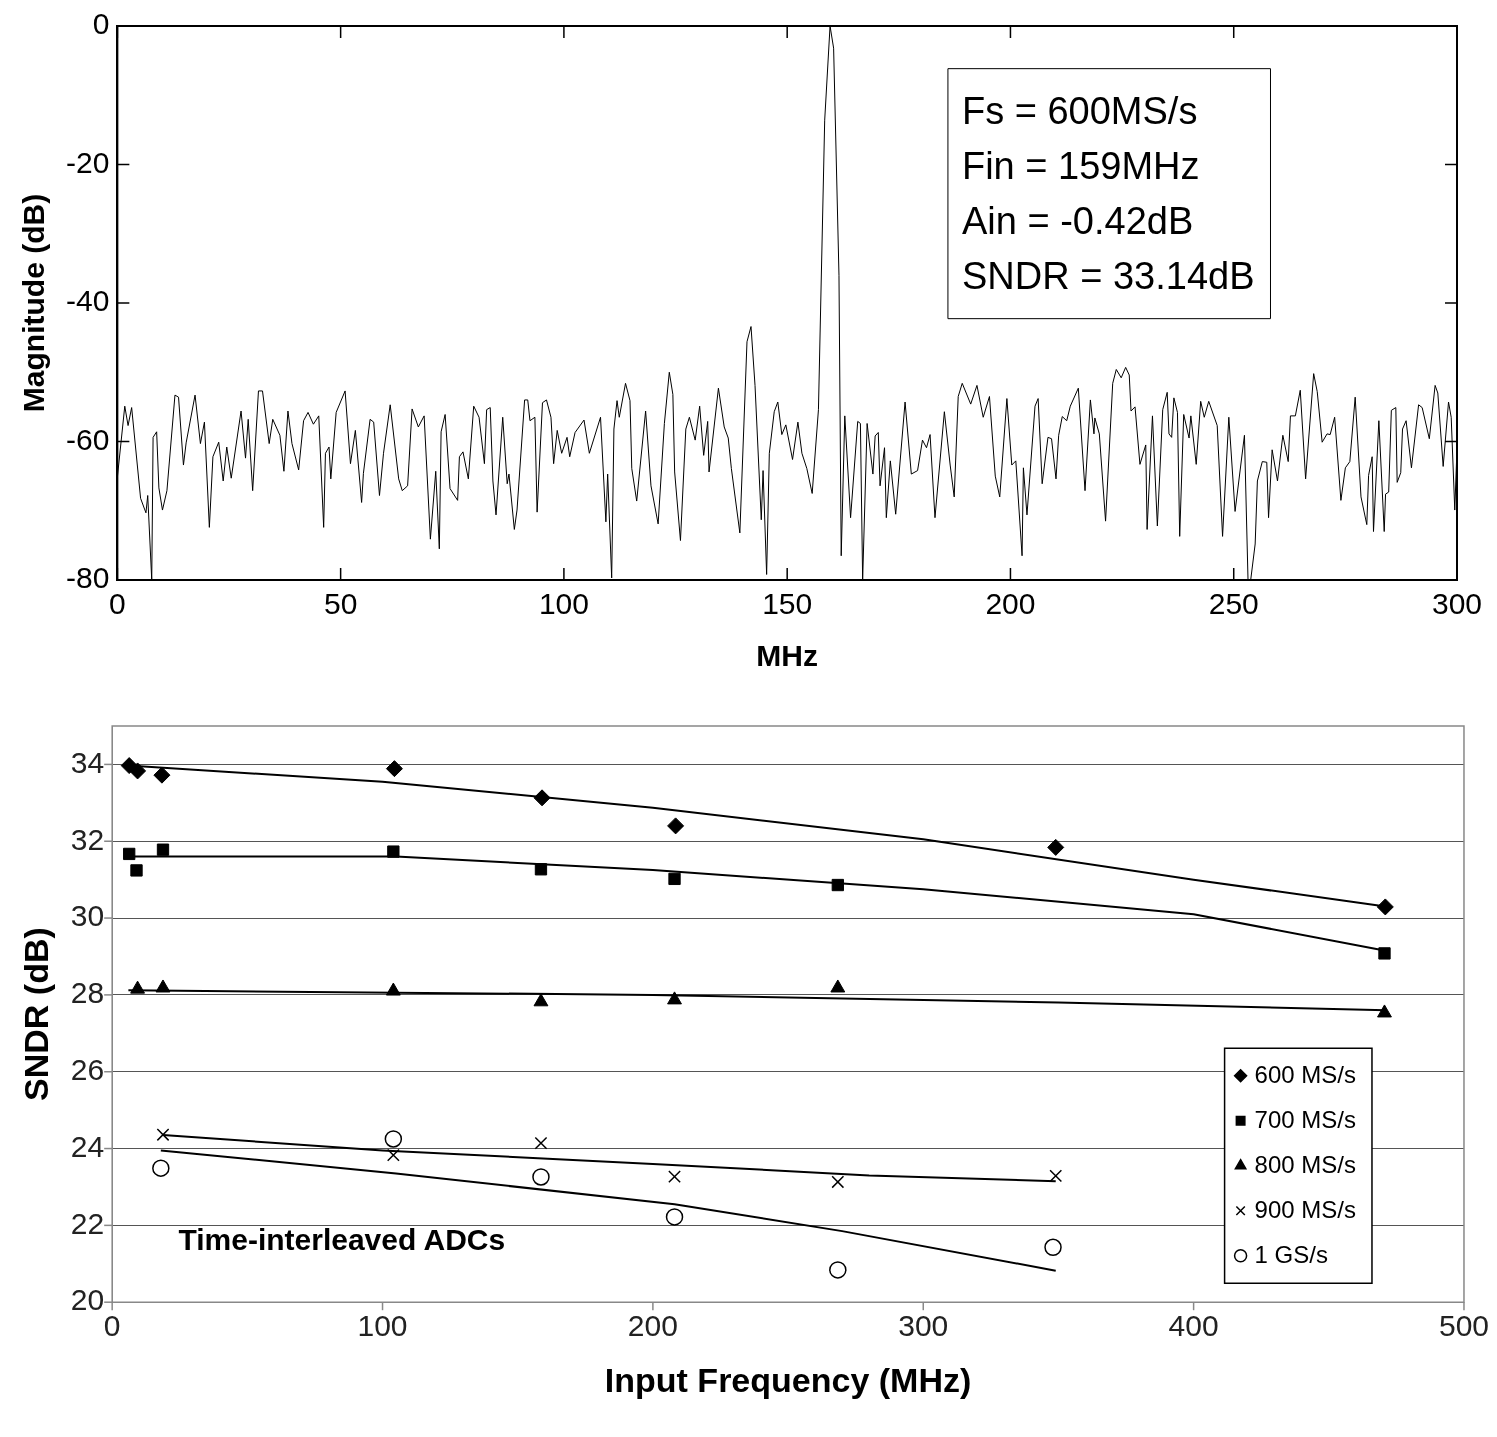 The image size is (1497, 1437). I want to click on annotation: Time-interleaved ADCs, so click(342, 1240).